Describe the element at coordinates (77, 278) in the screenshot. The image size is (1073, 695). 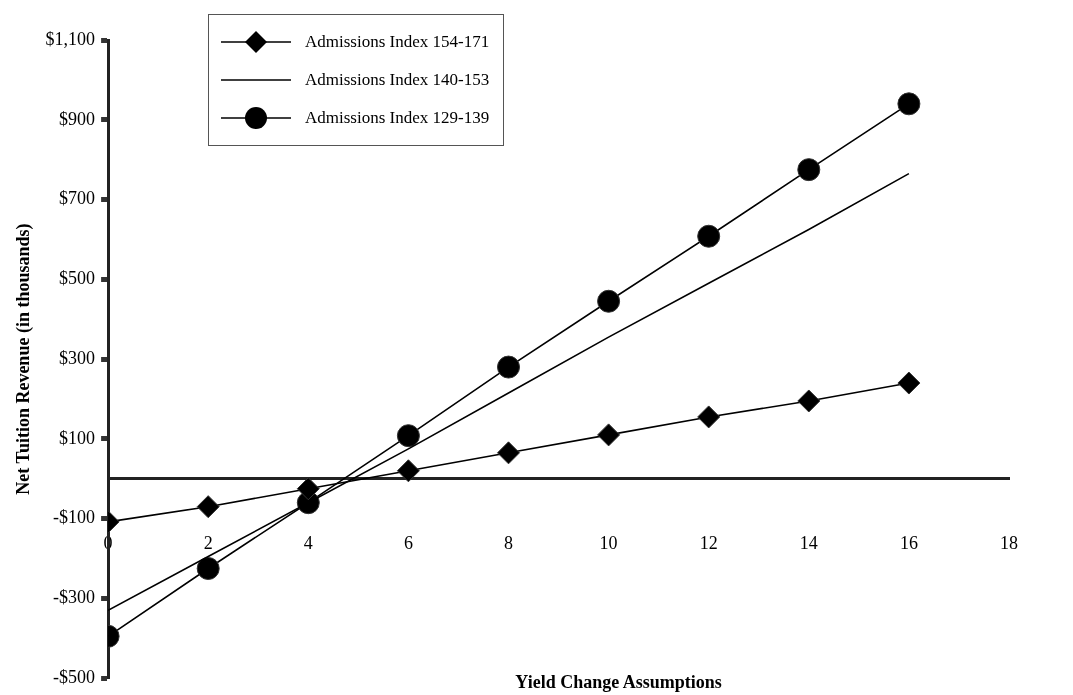
I see `y-tick-label: $500` at that location.